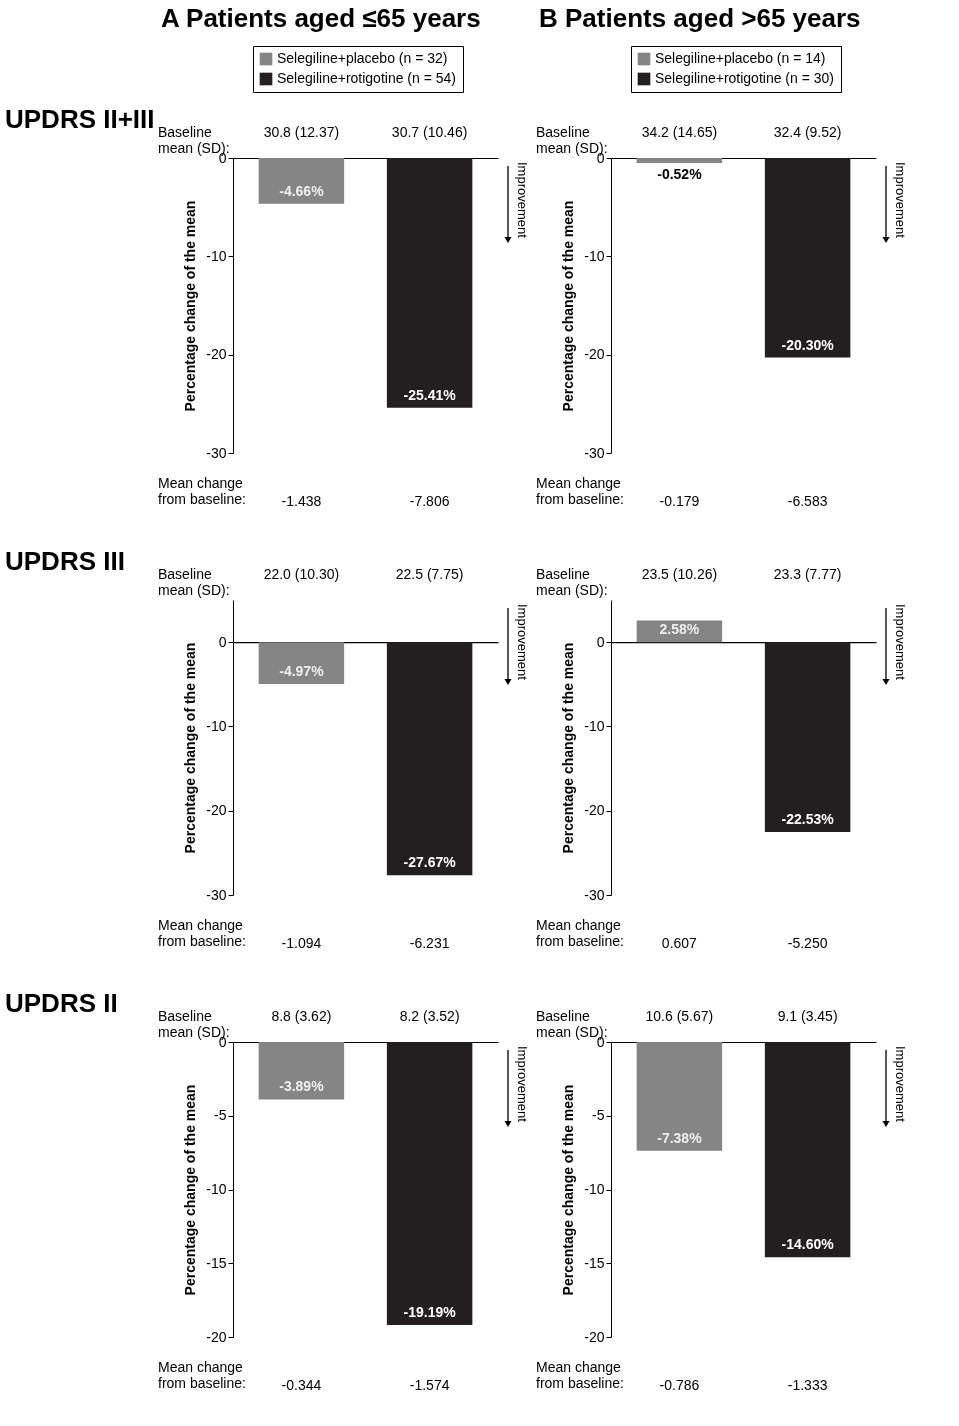 Image resolution: width=959 pixels, height=1426 pixels. What do you see at coordinates (679, 501) in the screenshot?
I see `text: -0.179` at bounding box center [679, 501].